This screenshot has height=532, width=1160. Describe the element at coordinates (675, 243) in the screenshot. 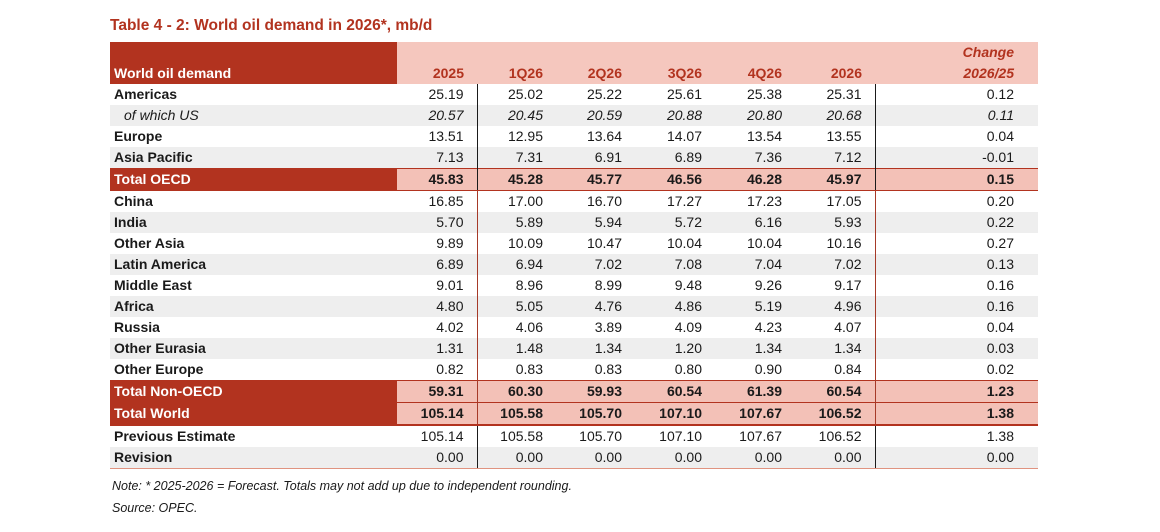

I see `cell-3q26: 10.04` at that location.